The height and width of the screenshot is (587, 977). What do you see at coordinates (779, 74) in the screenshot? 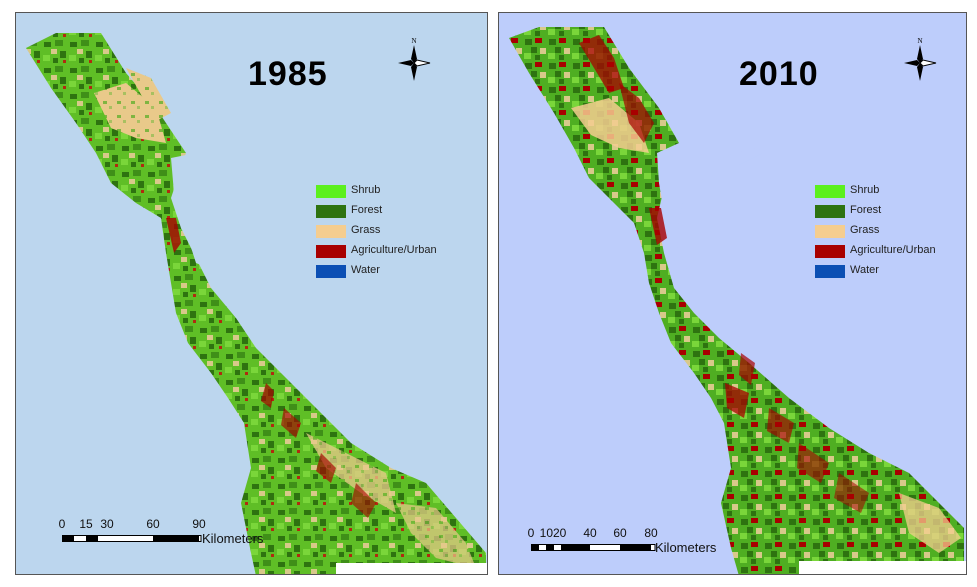
I see `year-title: 2010` at bounding box center [779, 74].